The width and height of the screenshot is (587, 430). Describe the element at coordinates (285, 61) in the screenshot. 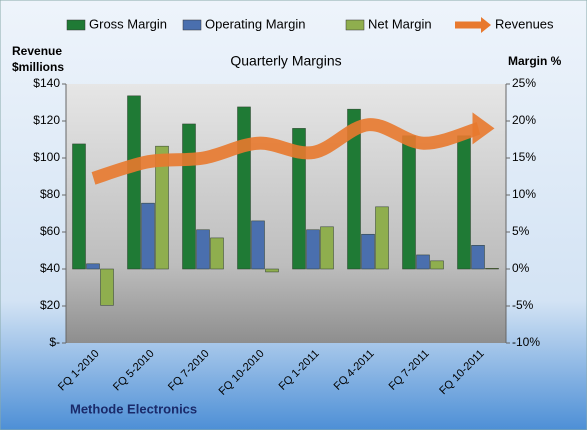

I see `chart-title: Quarterly Margins` at that location.